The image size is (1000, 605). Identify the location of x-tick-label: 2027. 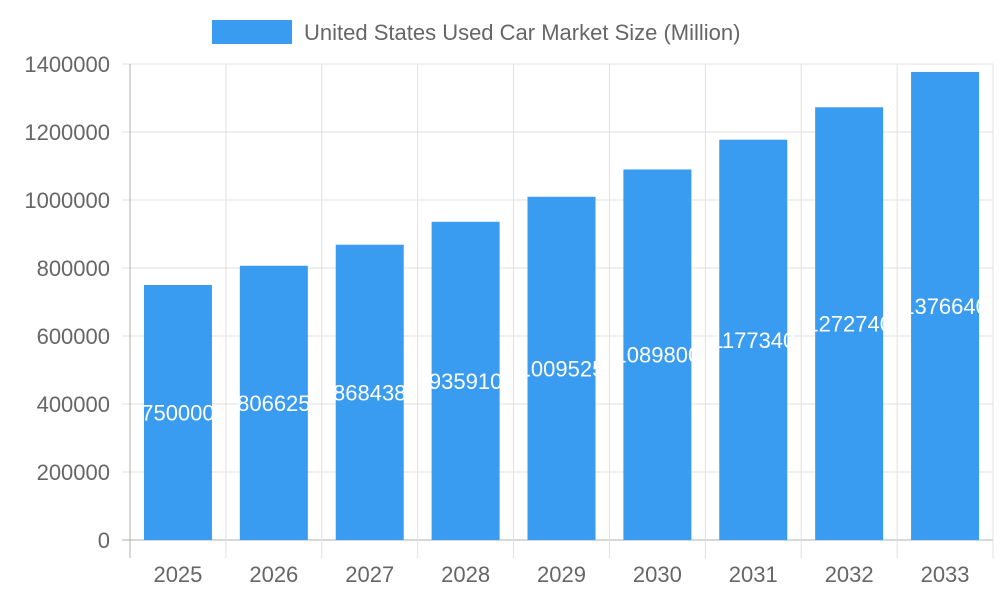
(369, 574).